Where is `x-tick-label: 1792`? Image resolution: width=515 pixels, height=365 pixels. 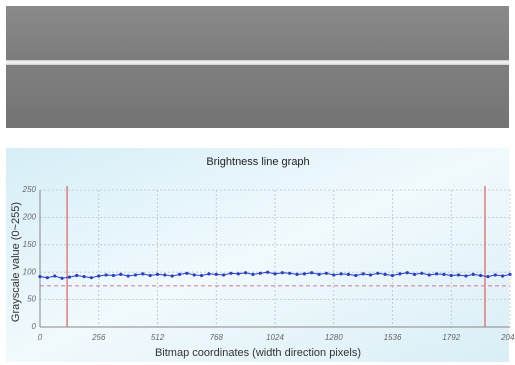 x-tick-label: 1792 is located at coordinates (451, 337).